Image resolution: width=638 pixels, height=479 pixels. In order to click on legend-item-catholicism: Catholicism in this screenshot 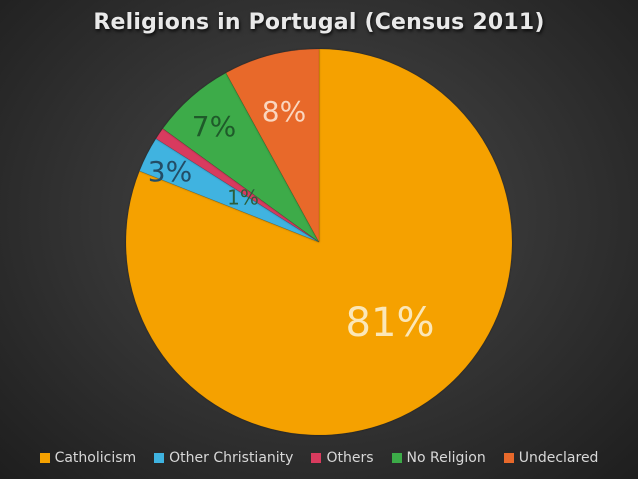, I will do `click(88, 458)`.